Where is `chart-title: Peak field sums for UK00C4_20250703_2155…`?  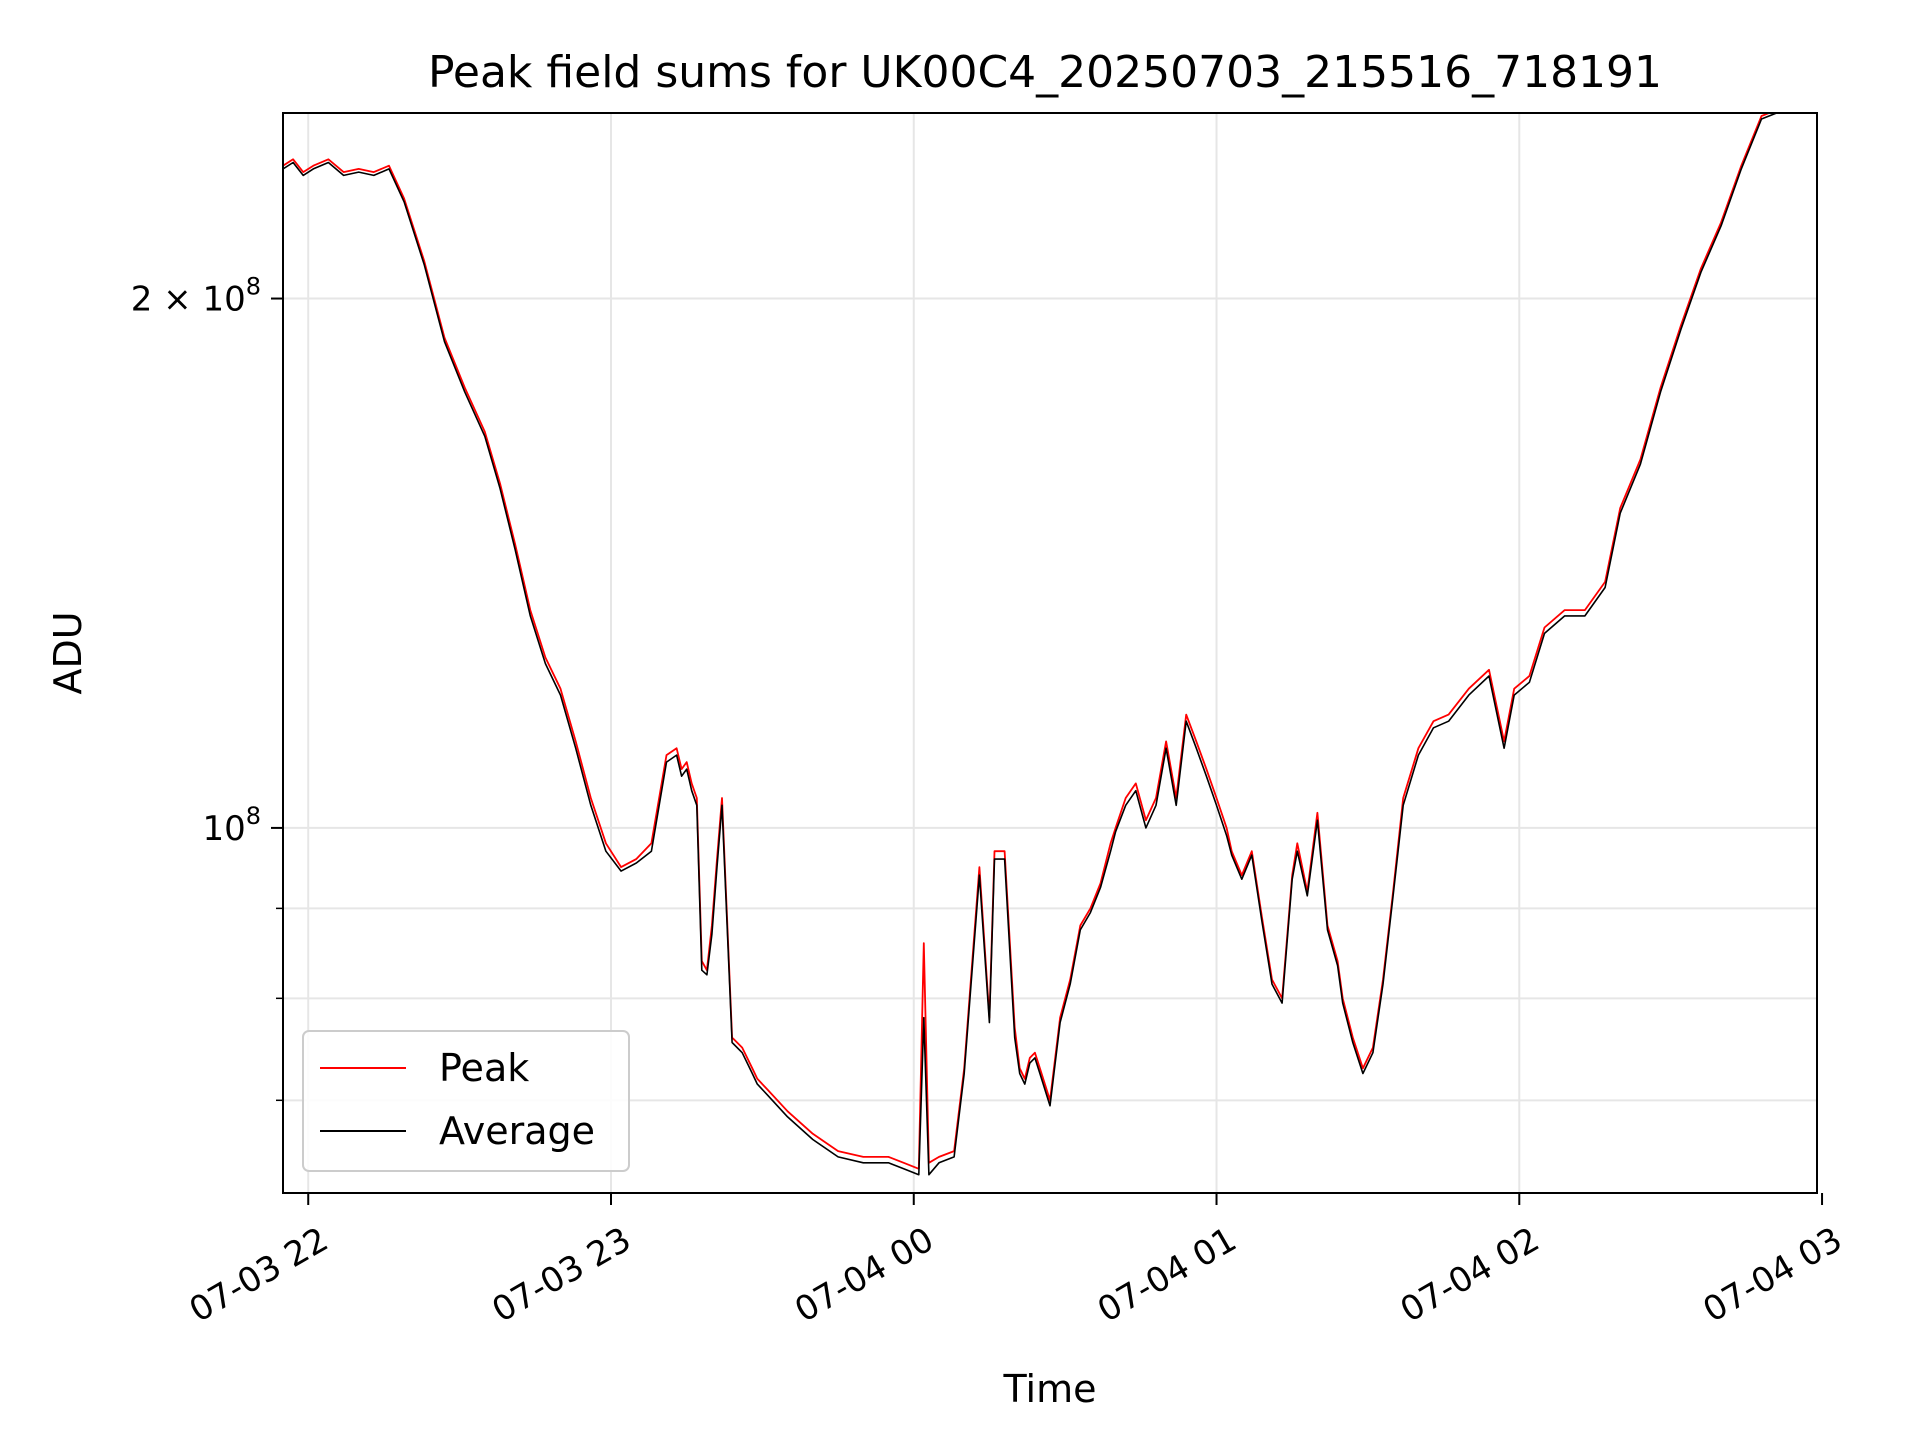 chart-title: Peak field sums for UK00C4_20250703_2155… is located at coordinates (1045, 72).